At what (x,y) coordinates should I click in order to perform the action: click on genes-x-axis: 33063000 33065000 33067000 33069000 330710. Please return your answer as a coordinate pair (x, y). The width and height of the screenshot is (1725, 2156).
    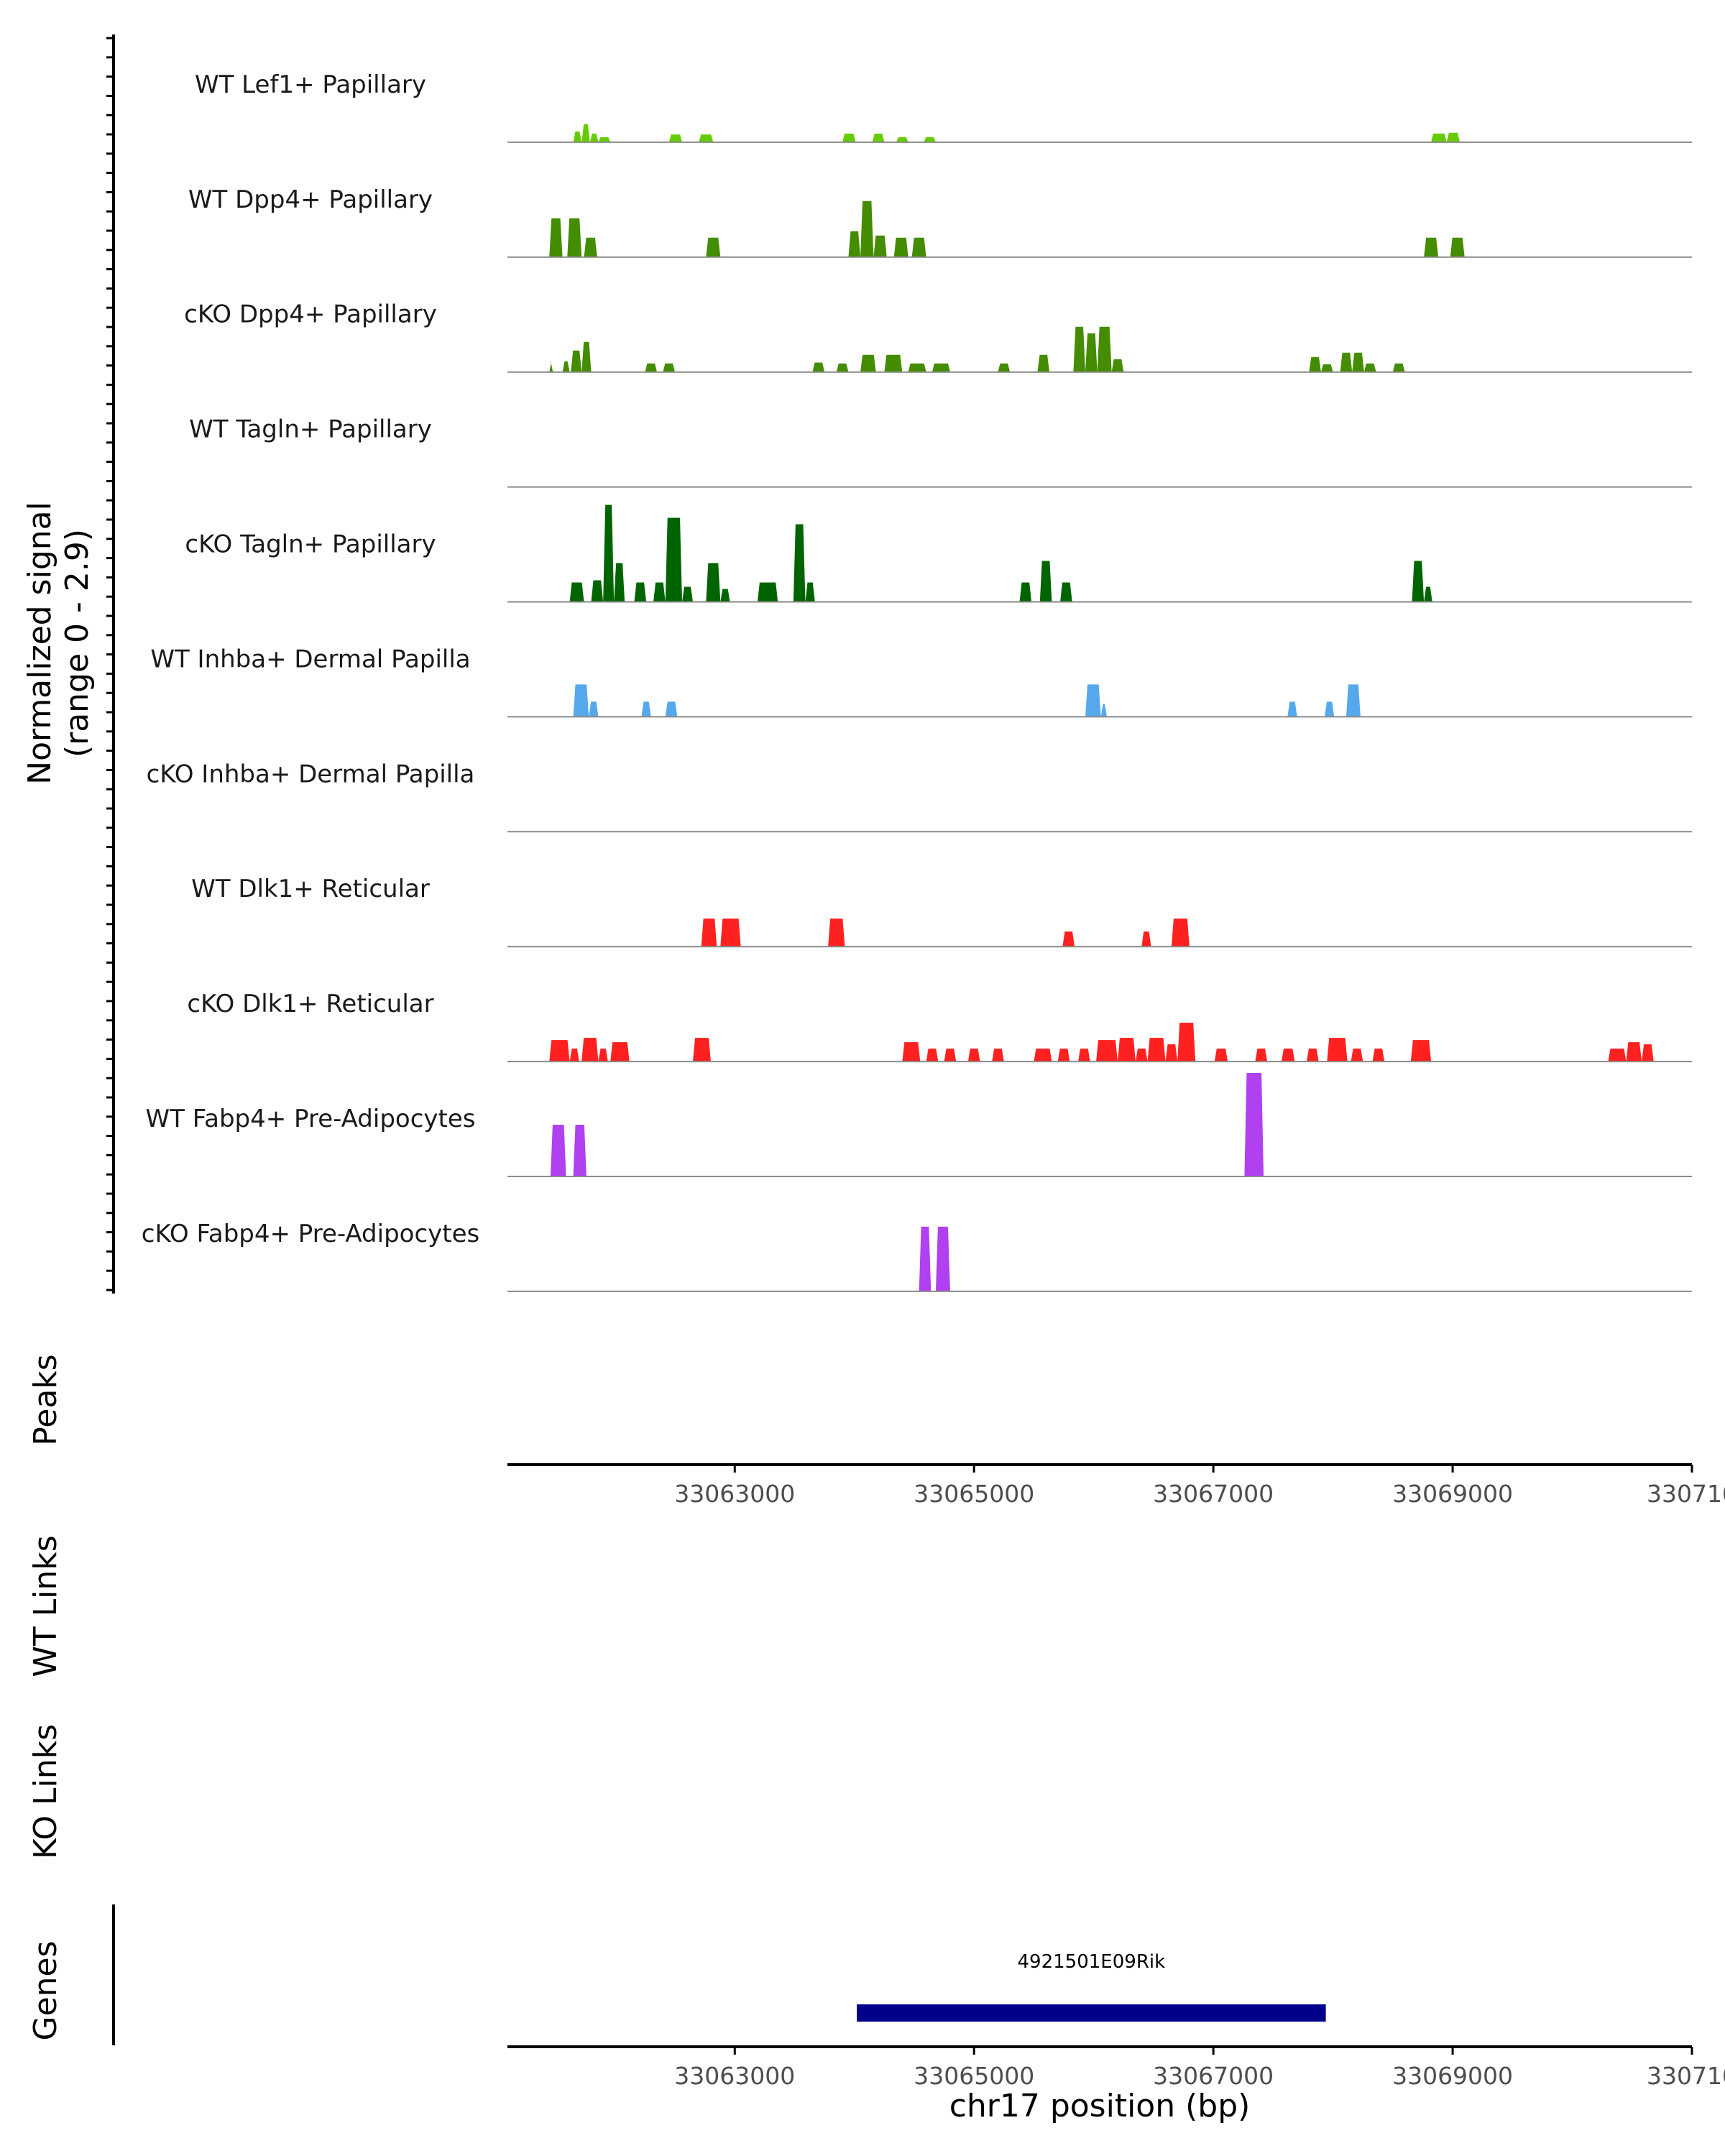
    Looking at the image, I should click on (1116, 2067).